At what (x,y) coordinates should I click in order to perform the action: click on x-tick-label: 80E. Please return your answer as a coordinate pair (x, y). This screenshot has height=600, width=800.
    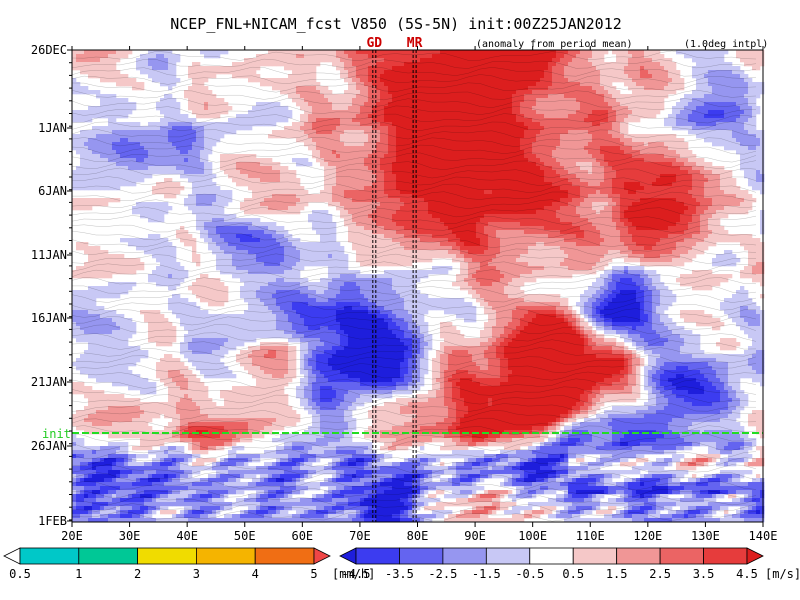
    Looking at the image, I should click on (418, 536).